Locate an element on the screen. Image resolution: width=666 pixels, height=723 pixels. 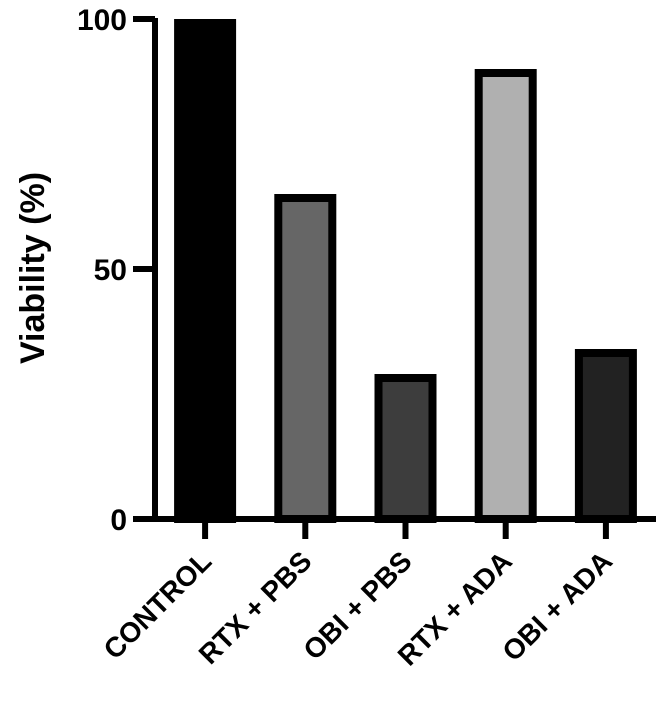
y-axis-label: Viability (%) is located at coordinates (33, 268).